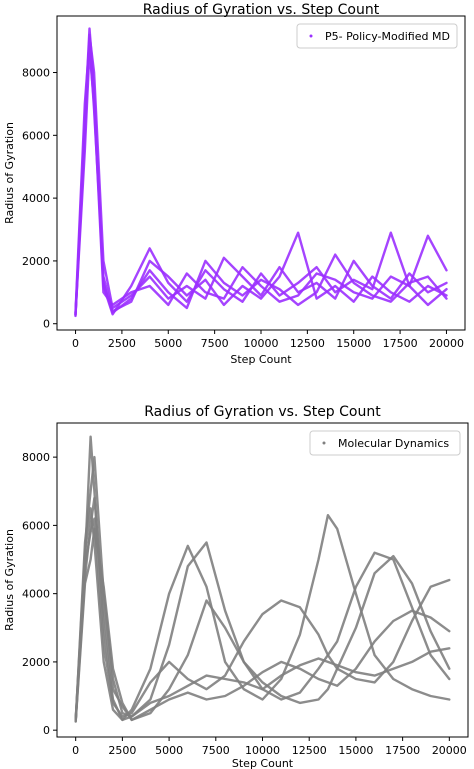 Image resolution: width=474 pixels, height=769 pixels. I want to click on chart2-y-tick-label: 8000, so click(36, 457).